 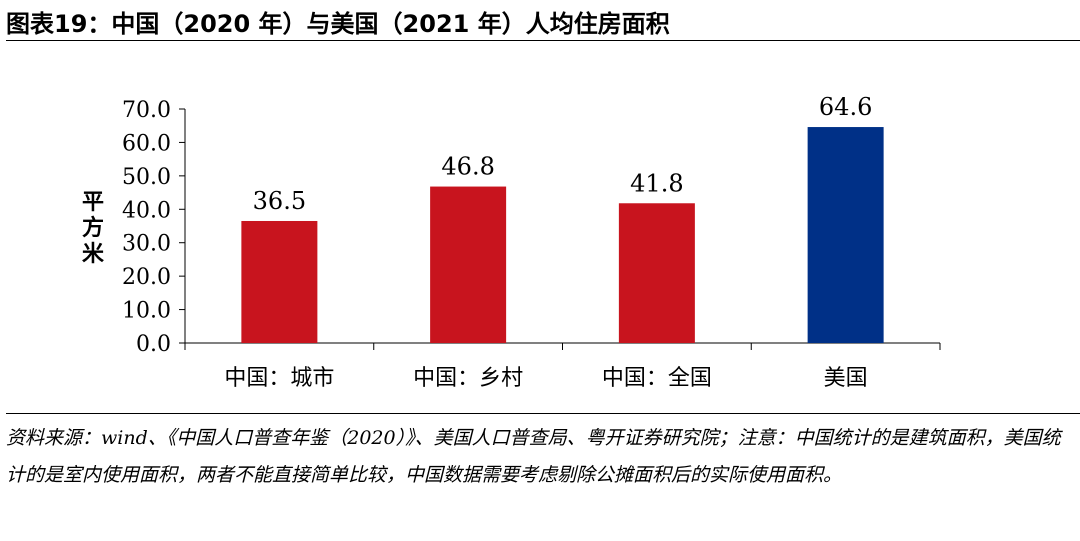 I want to click on chart-title: 图表19：中国（2020 年）与美国（2021 年）人均住房面积, so click(x=338, y=24).